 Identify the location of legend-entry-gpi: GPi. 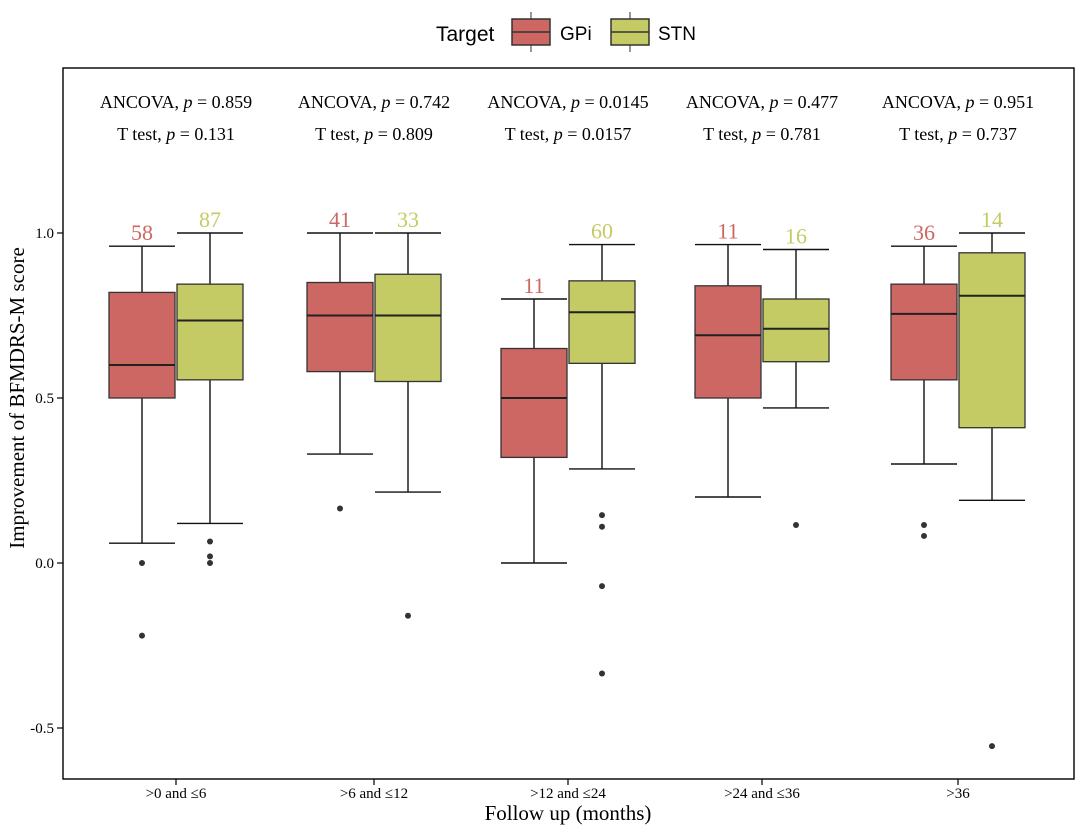
(551, 32).